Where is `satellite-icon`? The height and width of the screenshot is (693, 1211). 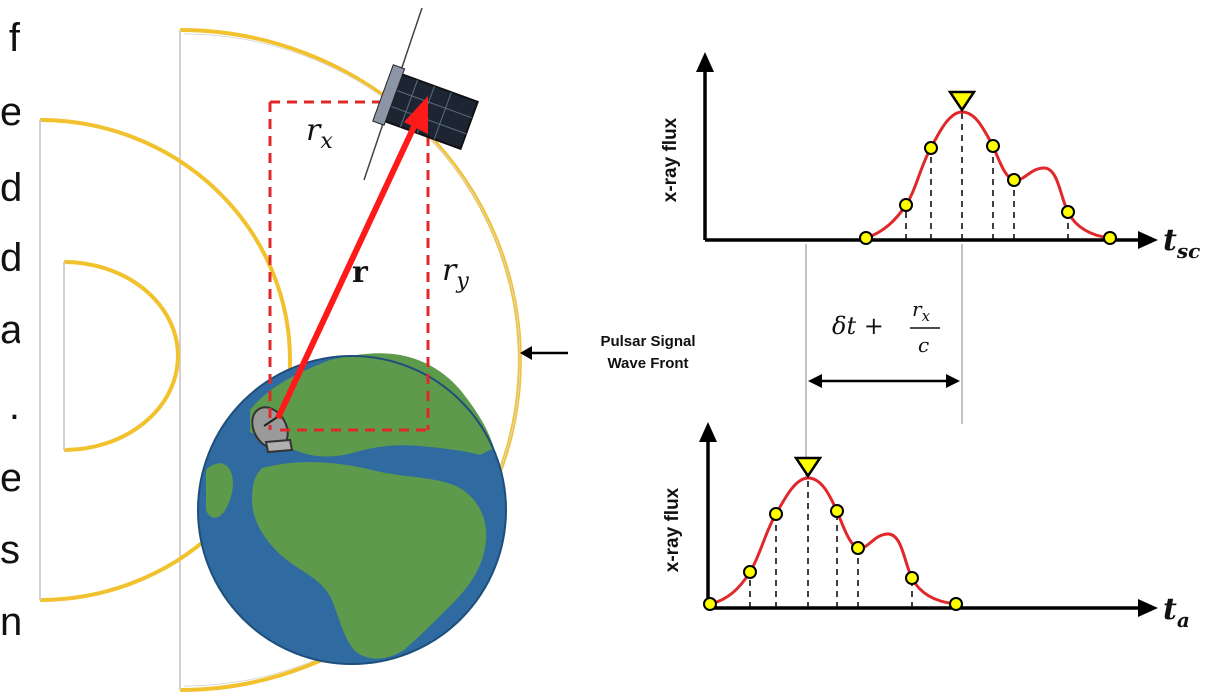 satellite-icon is located at coordinates (421, 94).